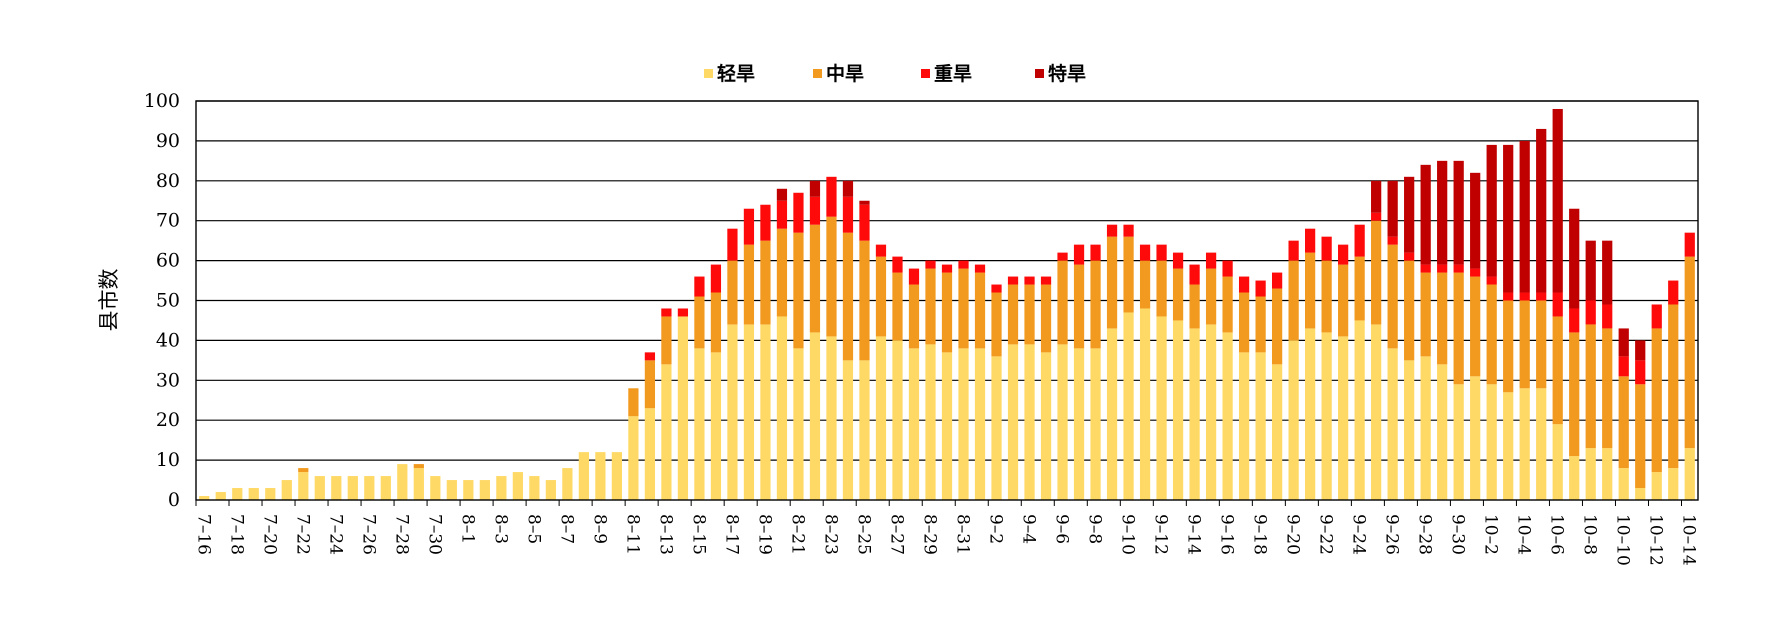 The height and width of the screenshot is (644, 1772). I want to click on bar-segment-9-15-s0, so click(1211, 412).